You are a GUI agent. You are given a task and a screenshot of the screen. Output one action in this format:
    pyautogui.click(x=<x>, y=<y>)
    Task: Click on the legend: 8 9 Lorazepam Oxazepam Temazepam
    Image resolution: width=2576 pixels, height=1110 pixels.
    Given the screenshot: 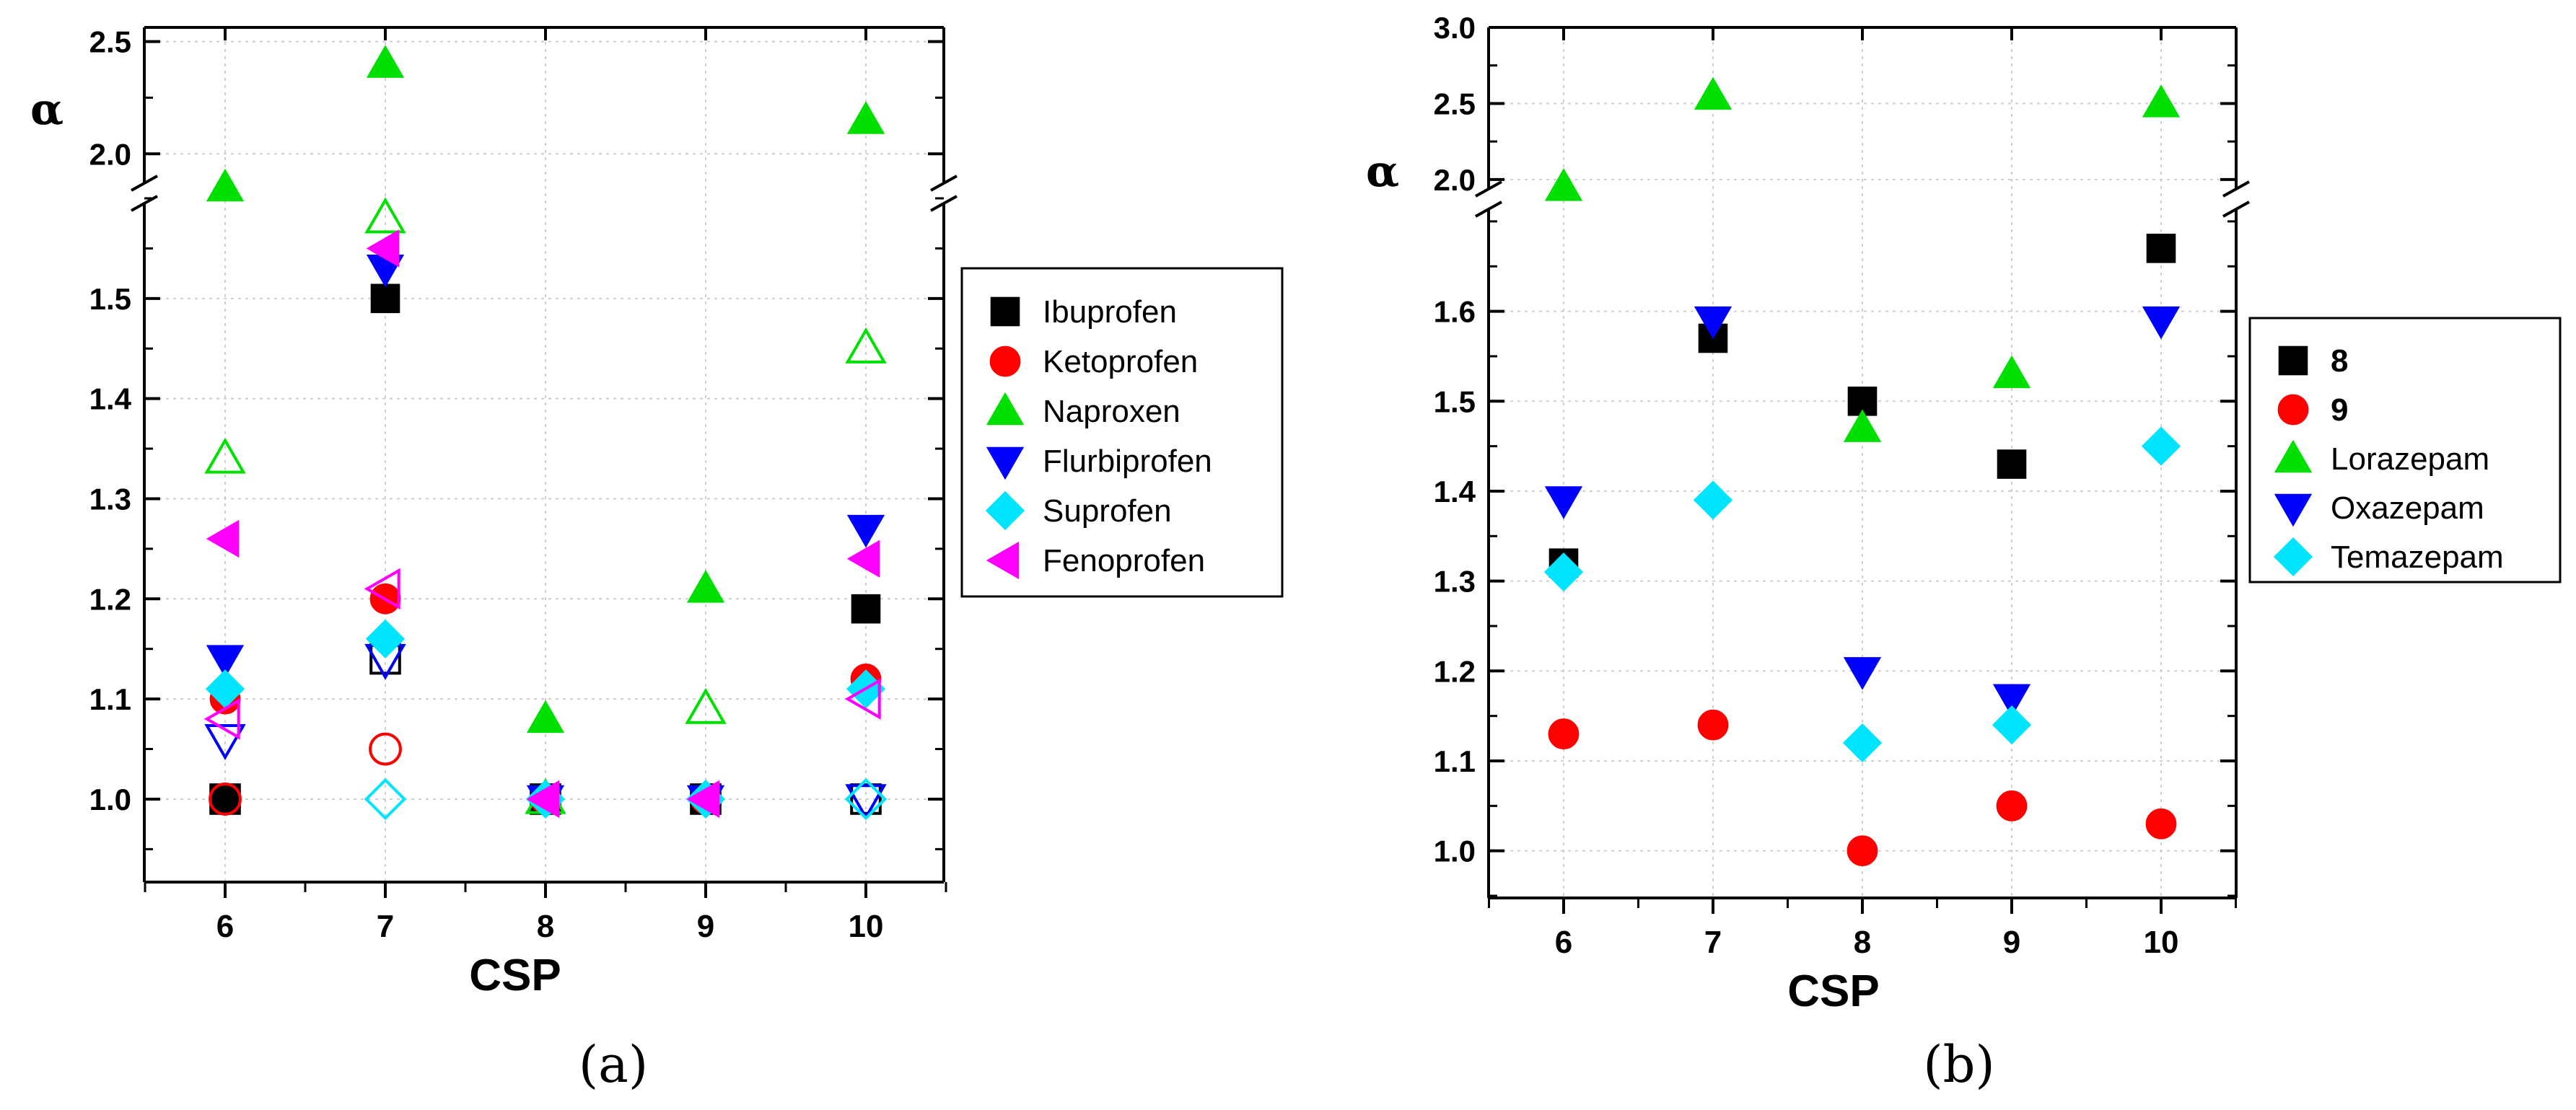 What is the action you would take?
    pyautogui.click(x=2405, y=450)
    